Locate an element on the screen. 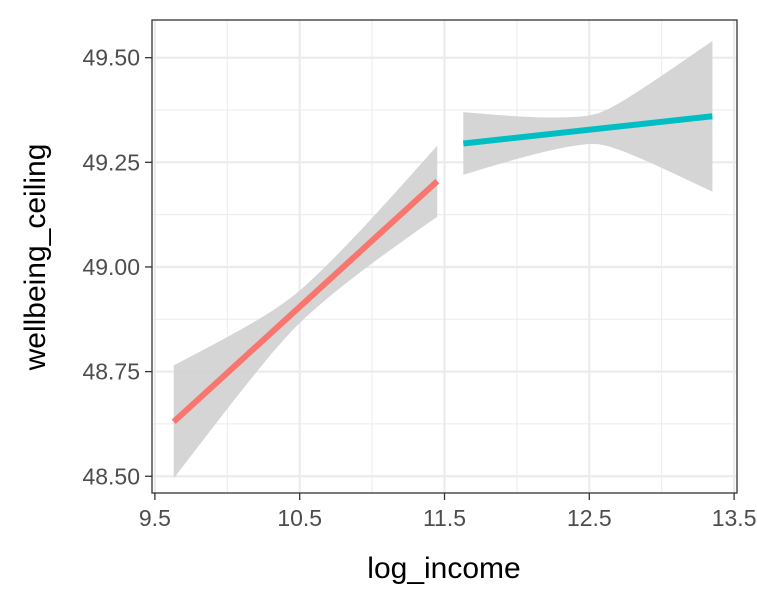 The width and height of the screenshot is (757, 602). x-tick-label: 11.5 is located at coordinates (444, 518).